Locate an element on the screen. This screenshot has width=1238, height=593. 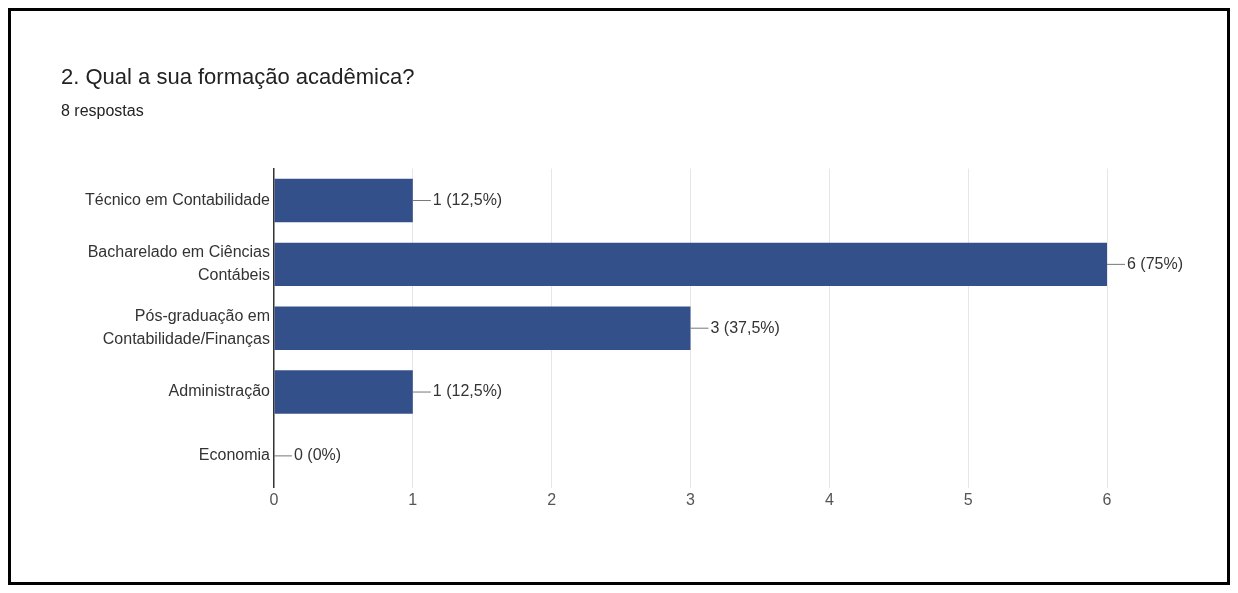
data-label: 6 (75%) is located at coordinates (1155, 263).